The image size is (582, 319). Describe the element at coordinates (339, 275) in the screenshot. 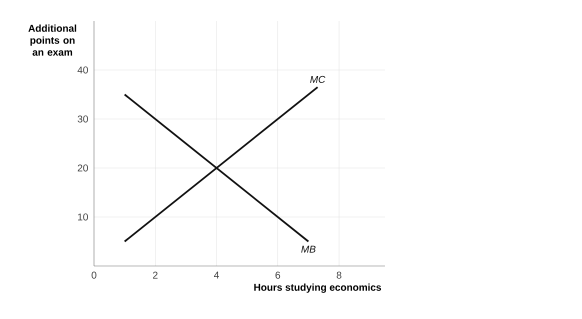

I see `x-tick-label: 8` at that location.